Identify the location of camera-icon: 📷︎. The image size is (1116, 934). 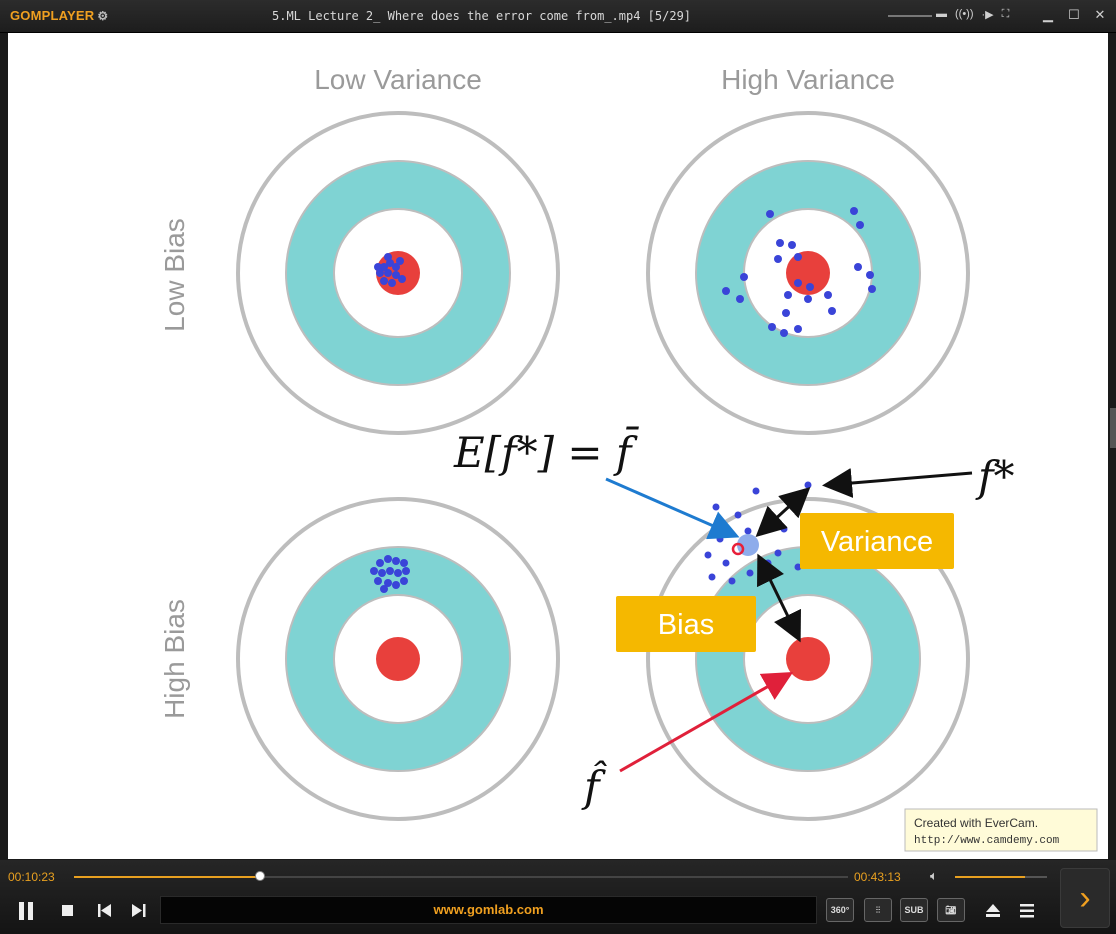
(951, 910).